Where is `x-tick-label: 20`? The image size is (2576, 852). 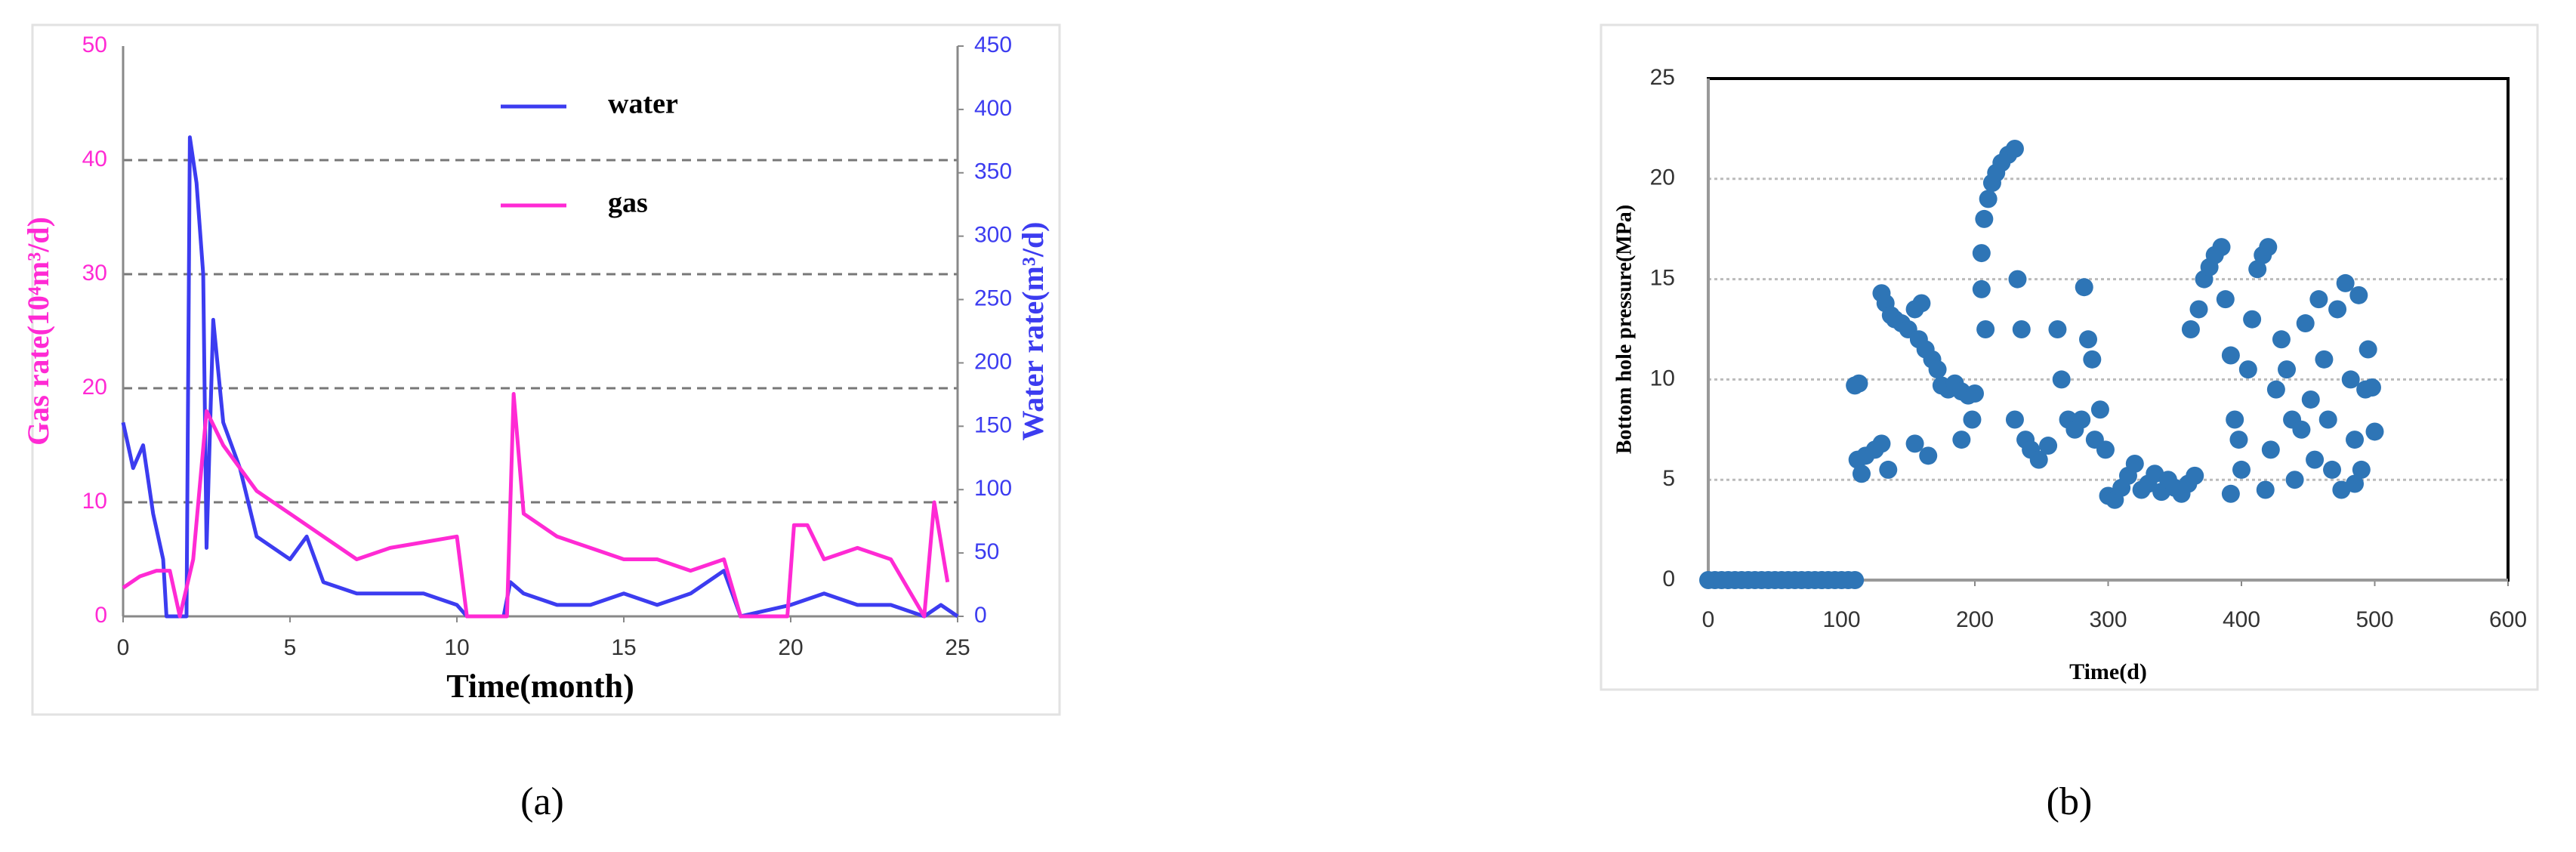 x-tick-label: 20 is located at coordinates (790, 647).